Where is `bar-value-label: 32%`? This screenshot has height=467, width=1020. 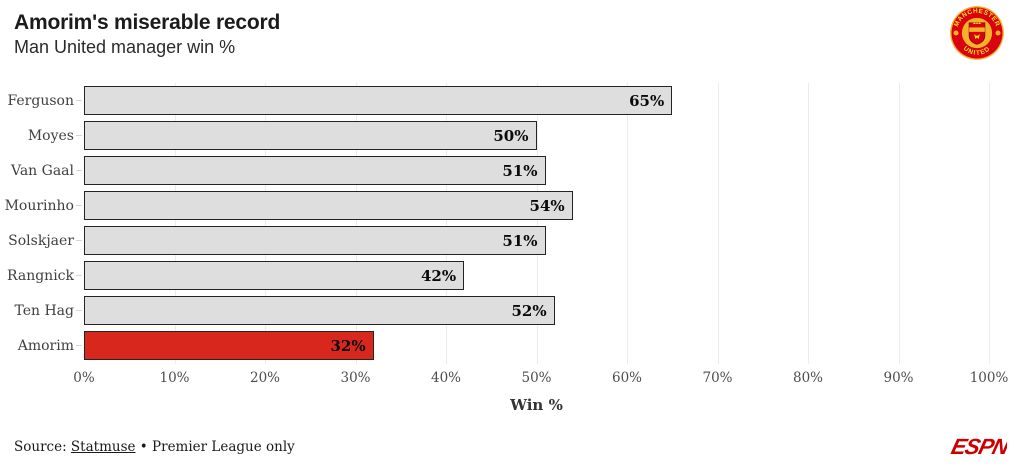 bar-value-label: 32% is located at coordinates (348, 345).